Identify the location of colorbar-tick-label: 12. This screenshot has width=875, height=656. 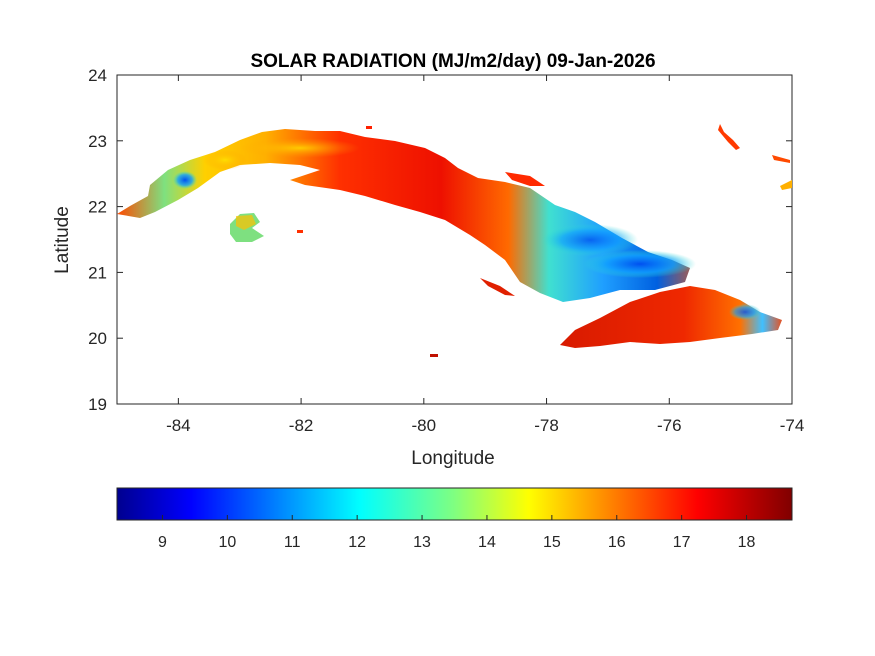
(357, 542).